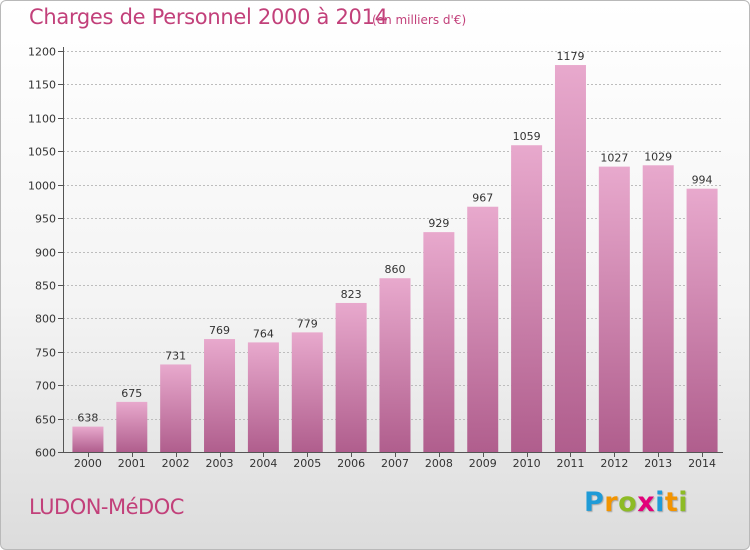 This screenshot has height=550, width=750. I want to click on brand-logo: Proxiti, so click(636, 502).